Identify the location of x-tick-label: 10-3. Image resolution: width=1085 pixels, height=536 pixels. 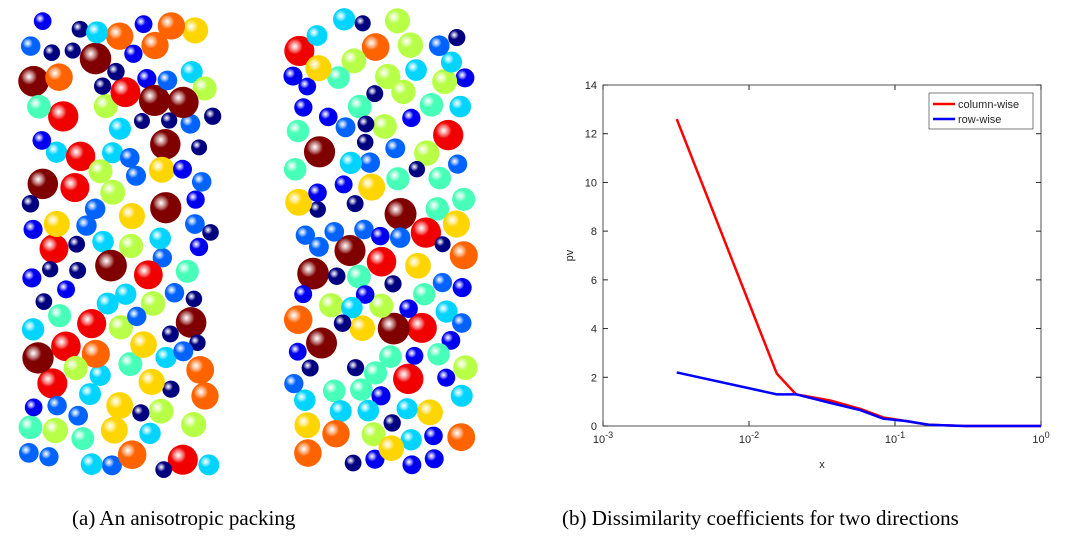
(603, 438).